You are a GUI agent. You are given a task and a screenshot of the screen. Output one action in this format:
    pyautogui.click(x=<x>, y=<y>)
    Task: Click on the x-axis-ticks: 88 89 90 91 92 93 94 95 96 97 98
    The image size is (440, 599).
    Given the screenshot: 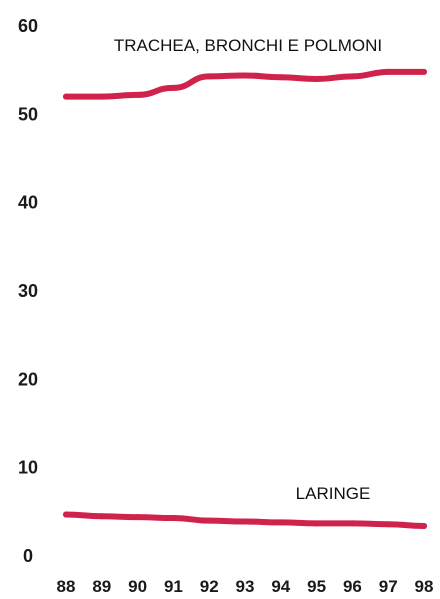 What is the action you would take?
    pyautogui.click(x=245, y=586)
    